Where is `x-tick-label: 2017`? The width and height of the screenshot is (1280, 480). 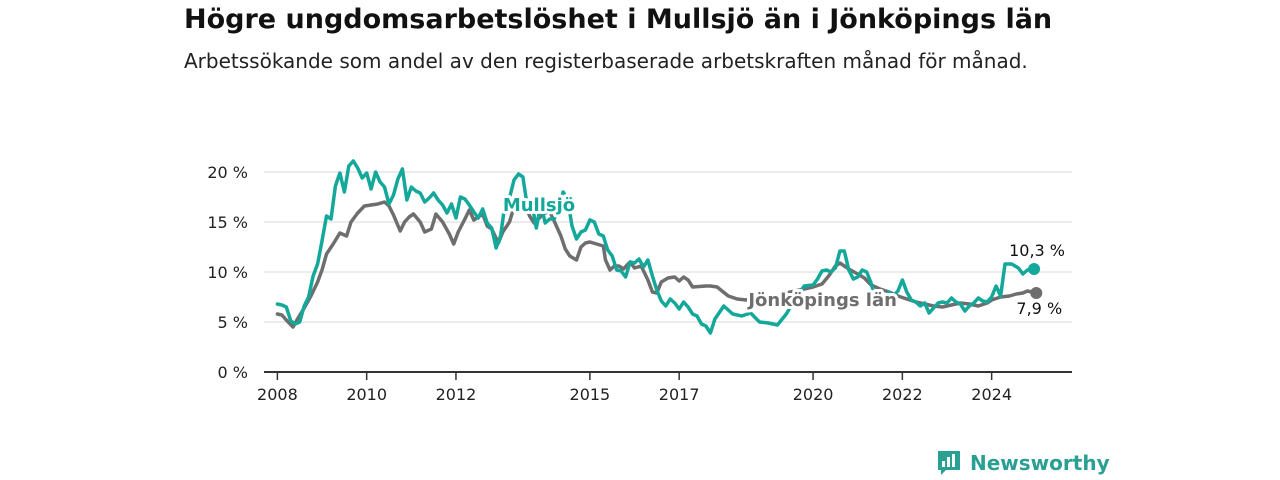 x-tick-label: 2017 is located at coordinates (679, 394).